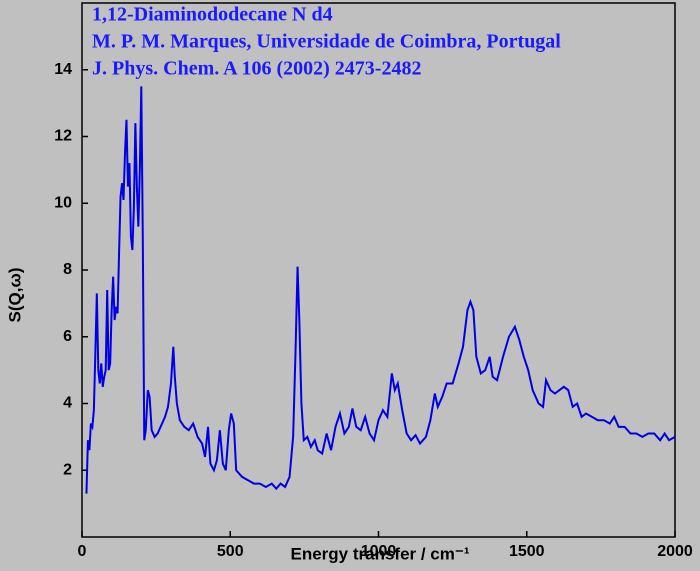 The height and width of the screenshot is (571, 700). What do you see at coordinates (67, 469) in the screenshot?
I see `y-tick-label: 2` at bounding box center [67, 469].